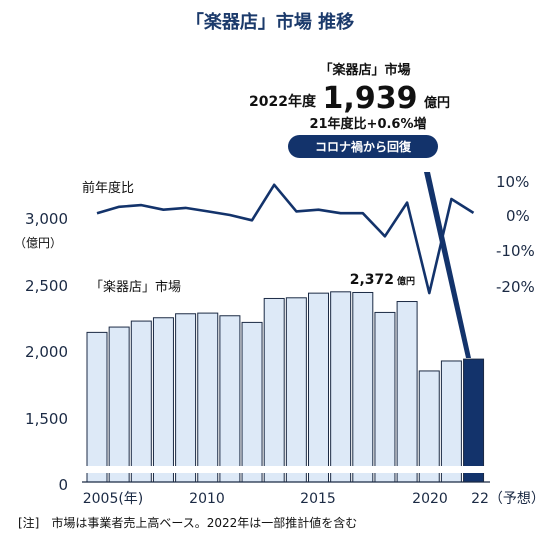 The height and width of the screenshot is (537, 552). What do you see at coordinates (163, 400) in the screenshot?
I see `bar-2008` at bounding box center [163, 400].